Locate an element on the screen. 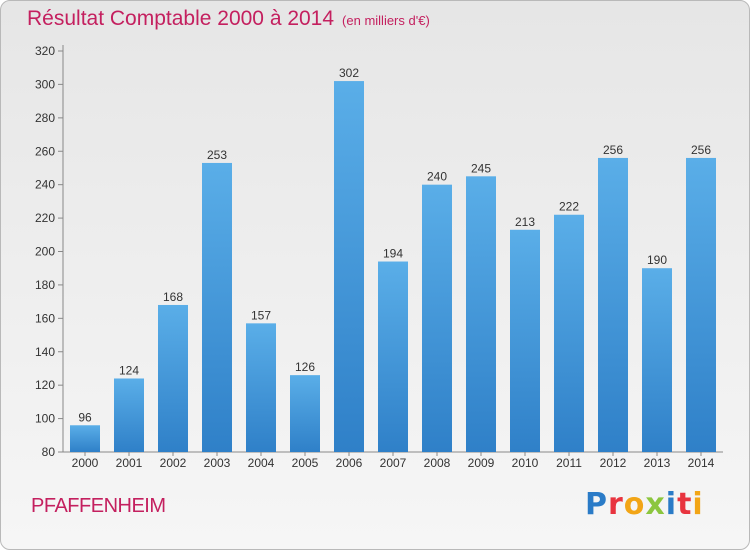  x-tick-label: 2013 is located at coordinates (657, 463).